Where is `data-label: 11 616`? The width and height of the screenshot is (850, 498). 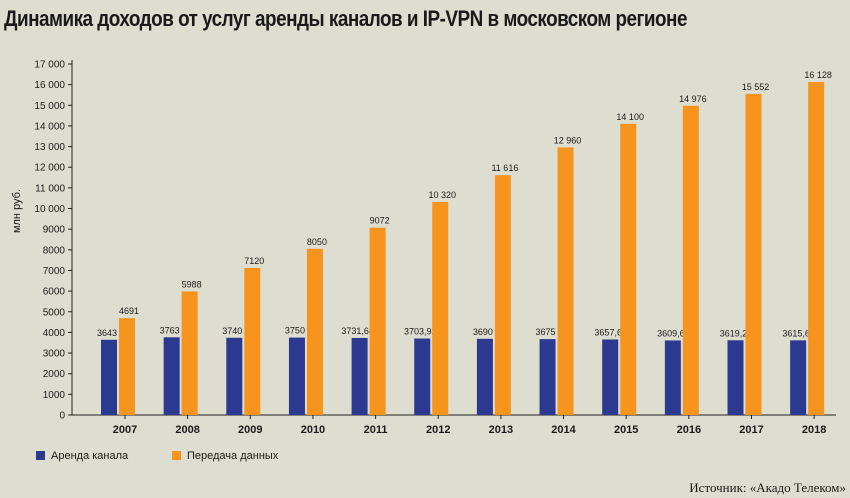 data-label: 11 616 is located at coordinates (504, 168).